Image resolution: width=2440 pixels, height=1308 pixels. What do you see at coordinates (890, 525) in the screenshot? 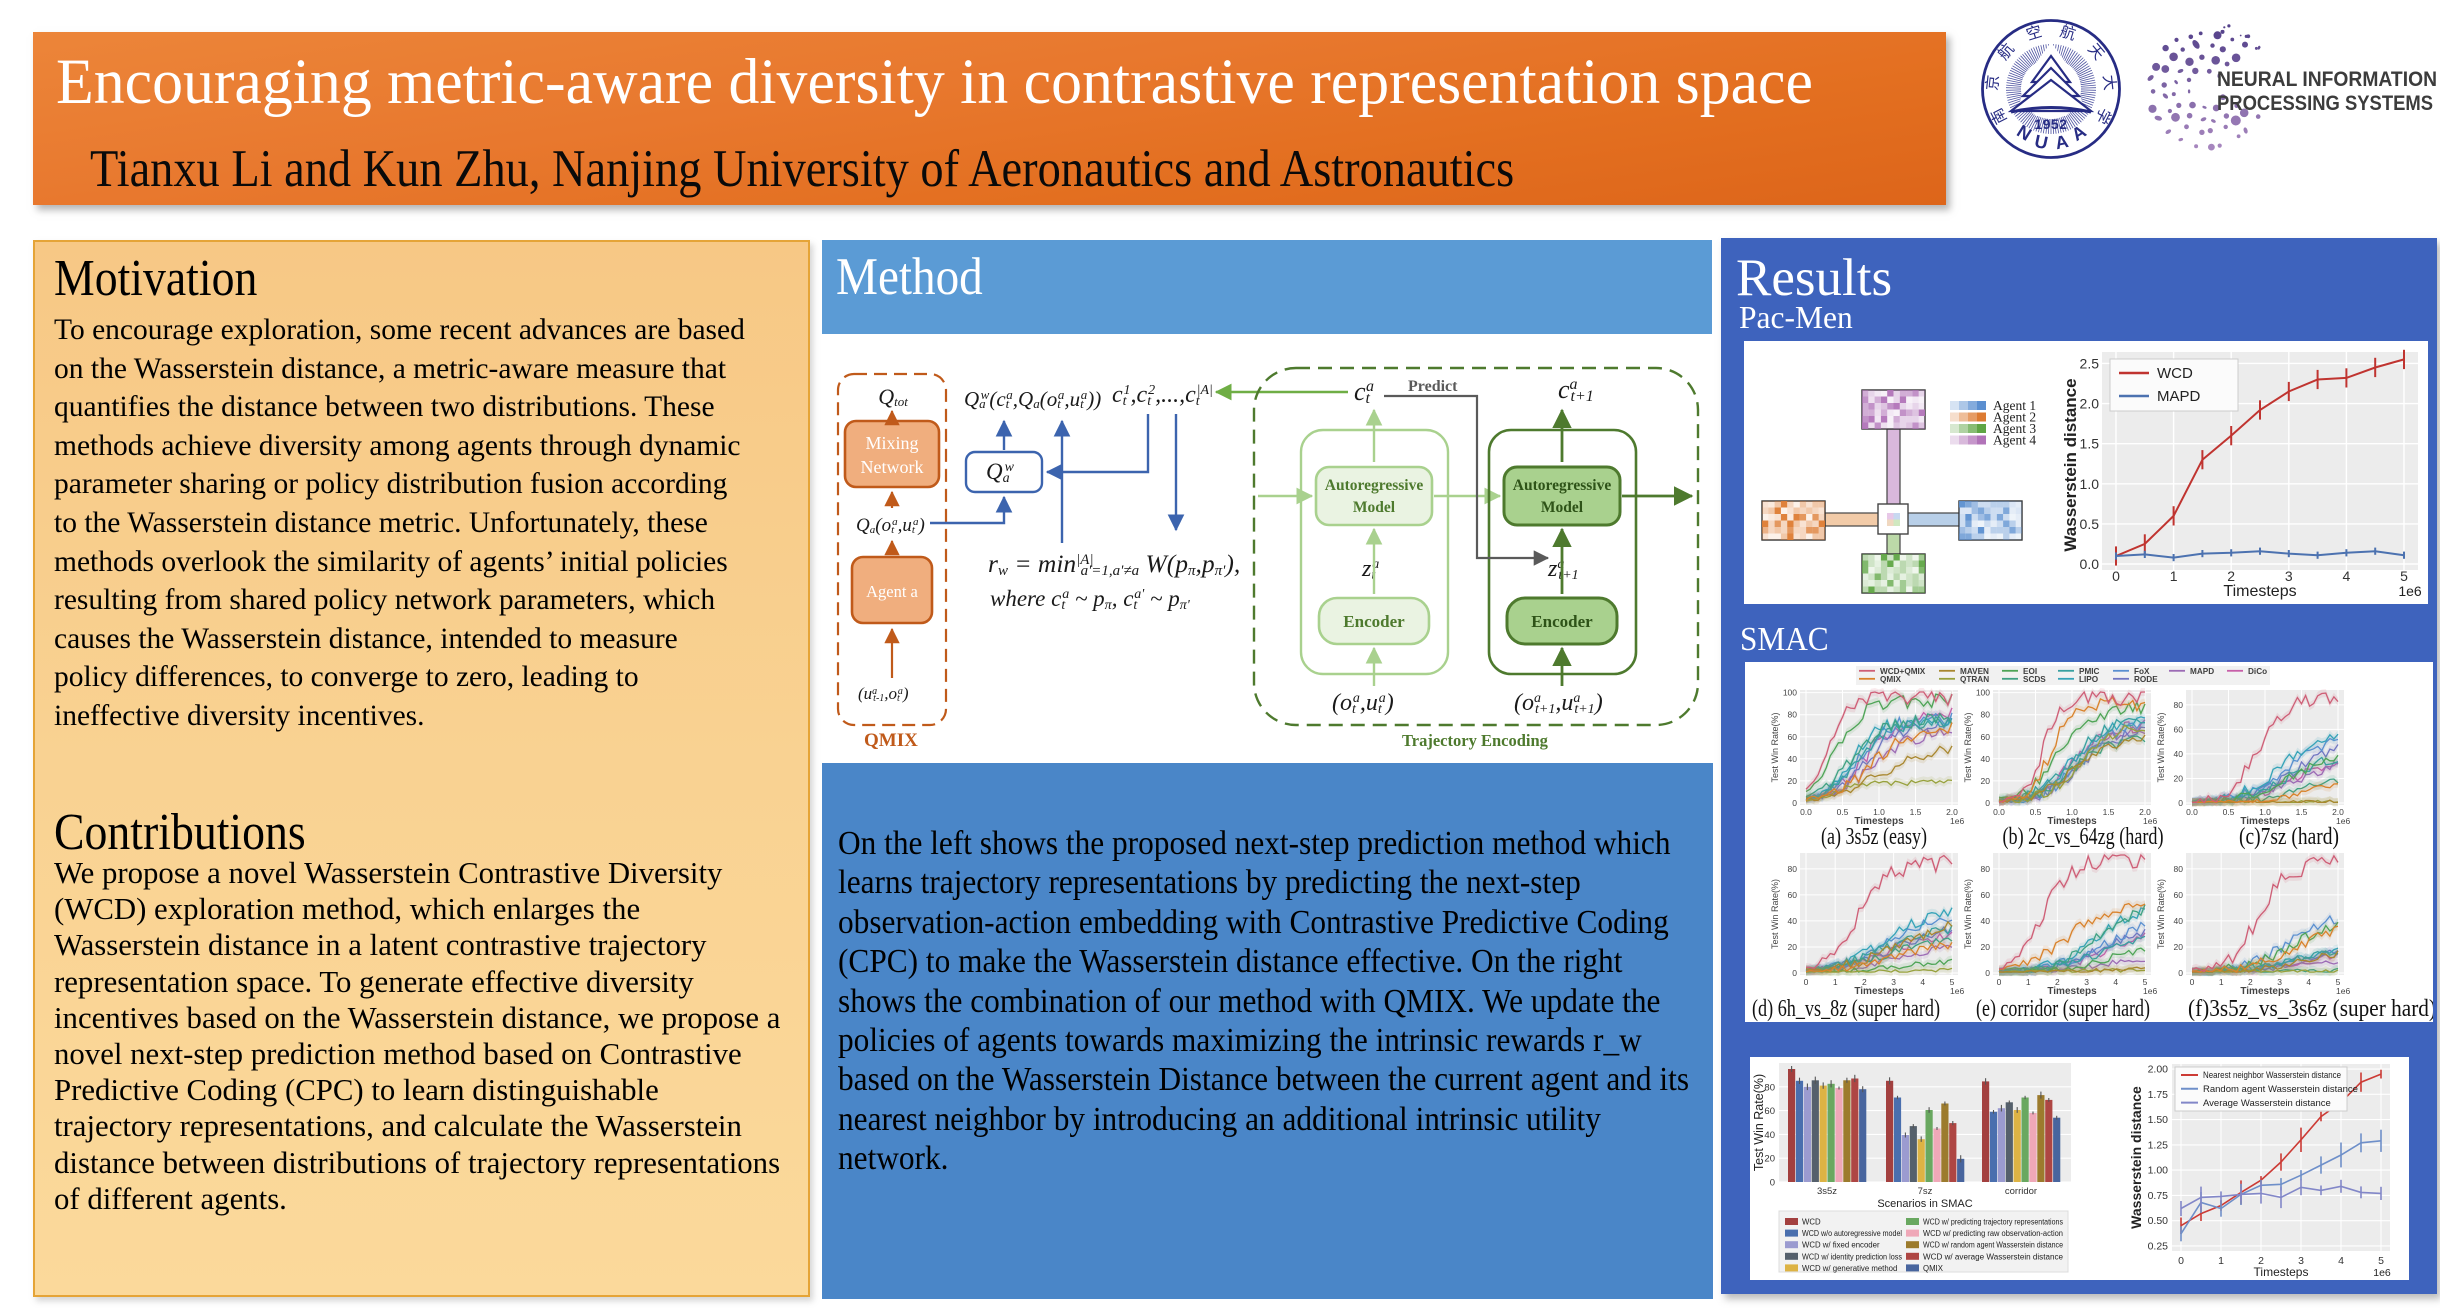
I see `svg-text: Qa(ota,uta)` at bounding box center [890, 525].